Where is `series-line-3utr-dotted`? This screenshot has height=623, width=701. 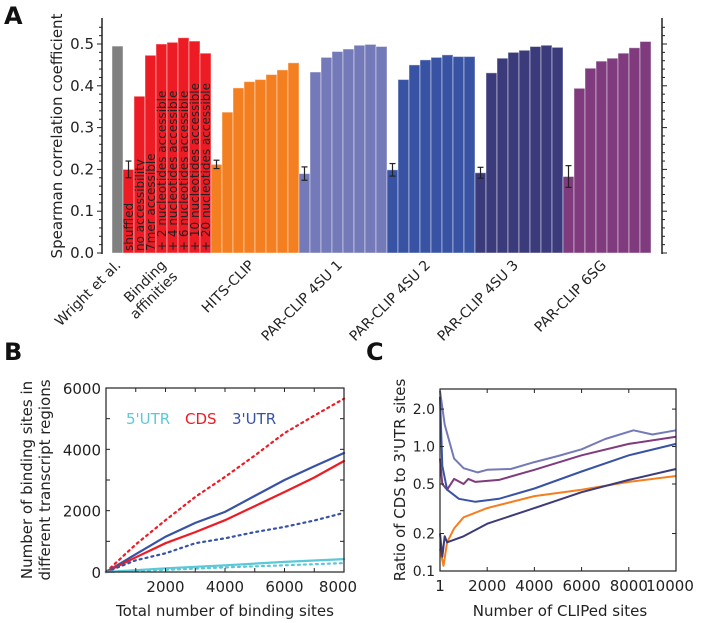
series-line-3utr-dotted is located at coordinates (225, 542).